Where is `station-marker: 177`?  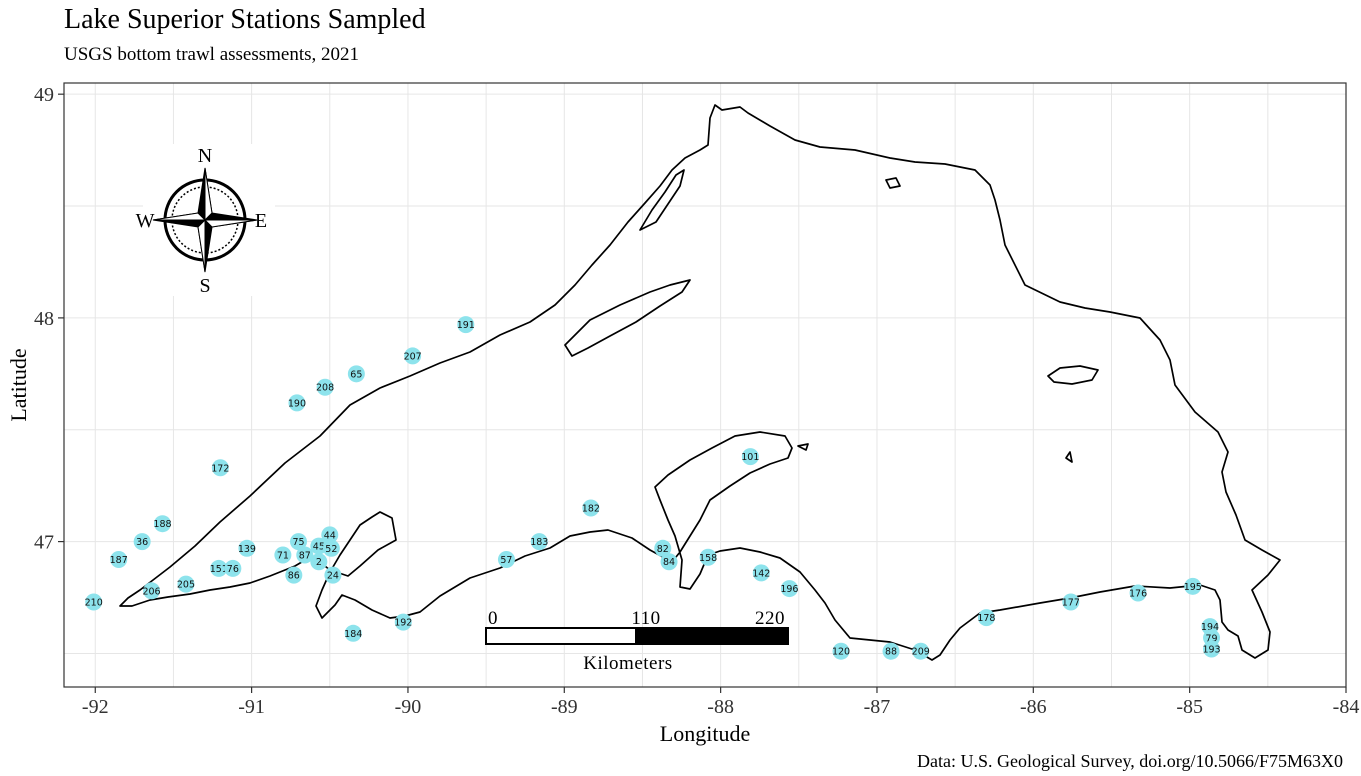 station-marker: 177 is located at coordinates (1071, 602).